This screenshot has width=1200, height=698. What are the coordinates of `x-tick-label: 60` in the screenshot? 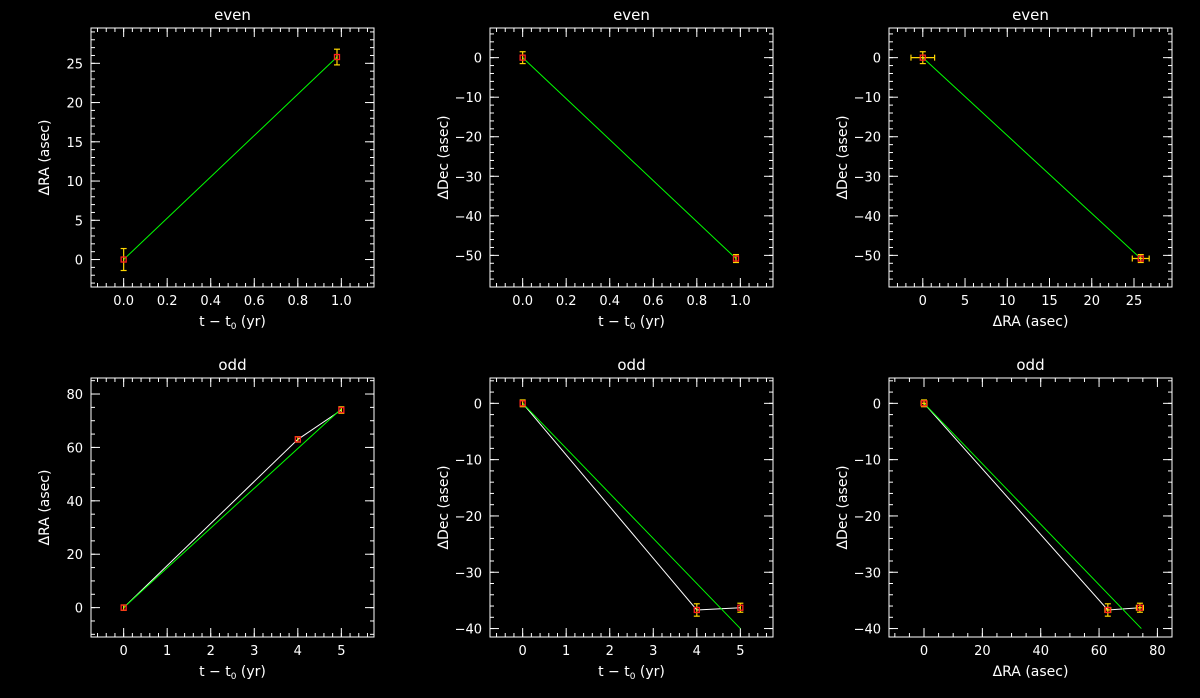 It's located at (1099, 651).